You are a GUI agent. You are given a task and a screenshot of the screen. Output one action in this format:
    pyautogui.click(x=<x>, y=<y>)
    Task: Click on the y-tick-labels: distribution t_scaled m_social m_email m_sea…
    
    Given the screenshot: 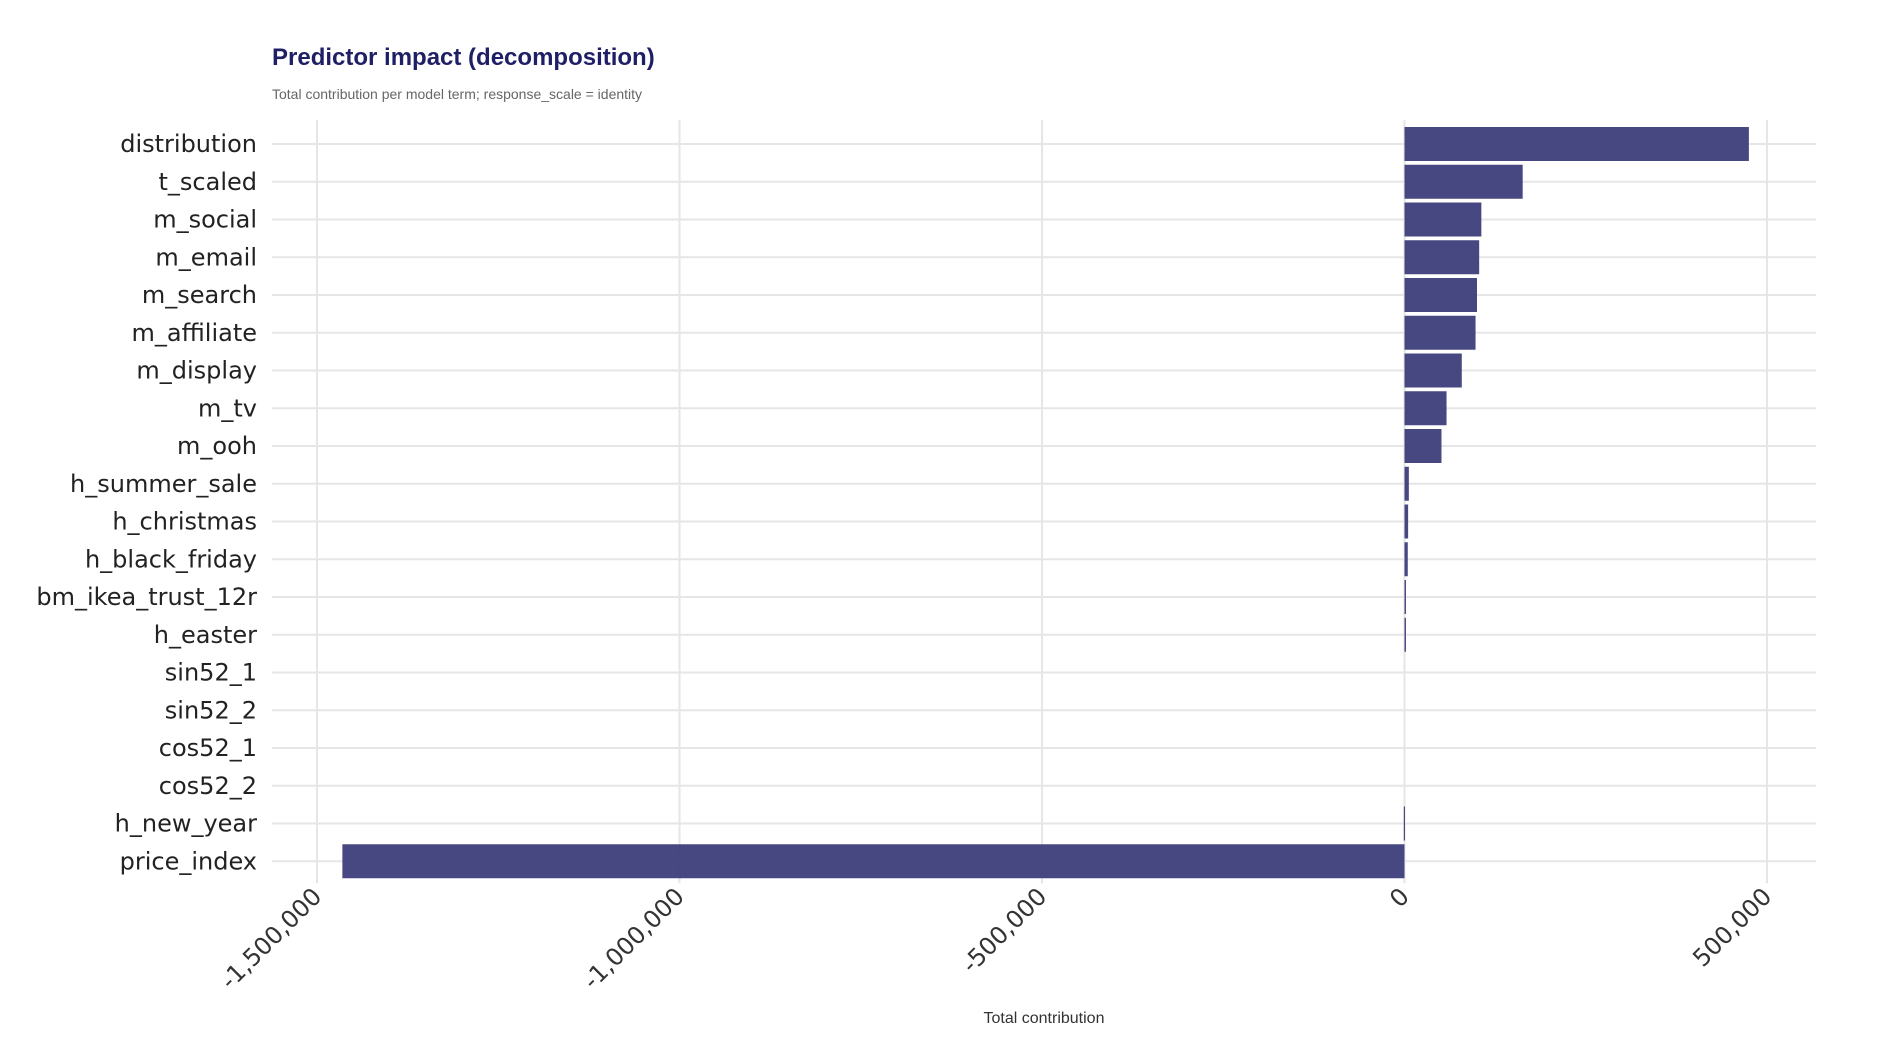 What is the action you would take?
    pyautogui.click(x=146, y=502)
    